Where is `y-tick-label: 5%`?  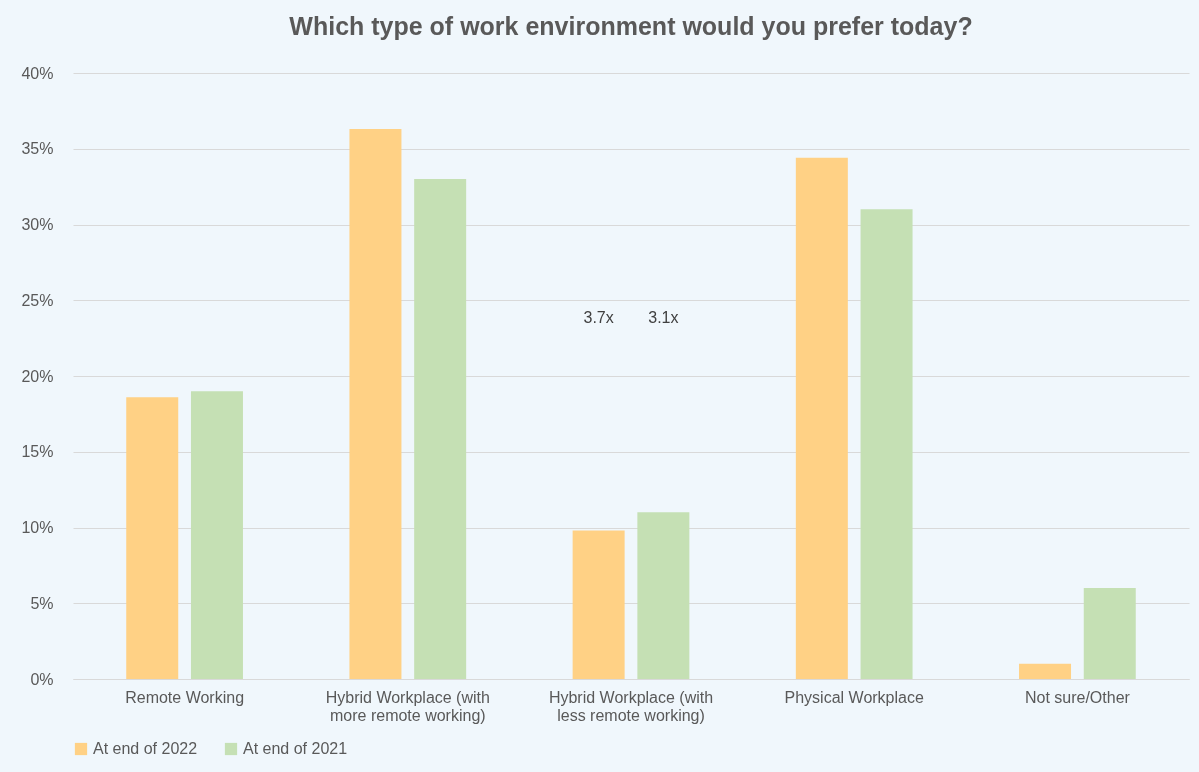 y-tick-label: 5% is located at coordinates (42, 603).